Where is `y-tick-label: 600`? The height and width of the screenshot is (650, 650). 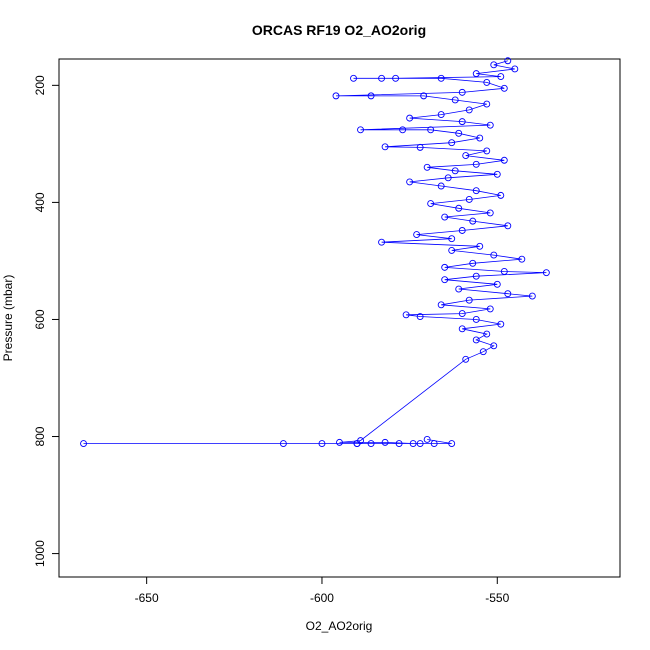 y-tick-label: 600 is located at coordinates (40, 319).